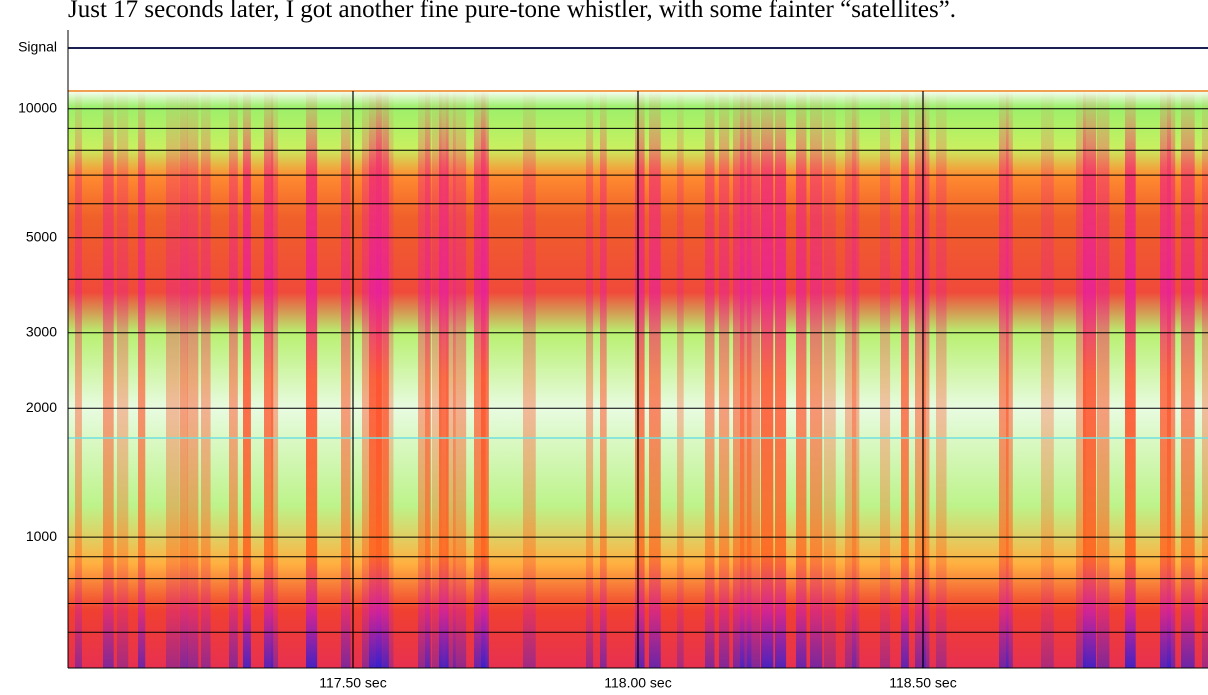 The height and width of the screenshot is (695, 1208). What do you see at coordinates (37, 47) in the screenshot?
I see `signal-label: Signal` at bounding box center [37, 47].